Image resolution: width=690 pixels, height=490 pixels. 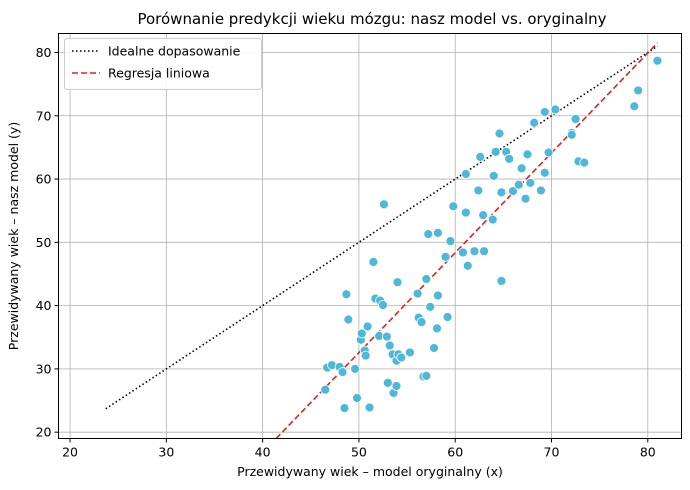 What do you see at coordinates (648, 452) in the screenshot?
I see `x-tick-label: 80` at bounding box center [648, 452].